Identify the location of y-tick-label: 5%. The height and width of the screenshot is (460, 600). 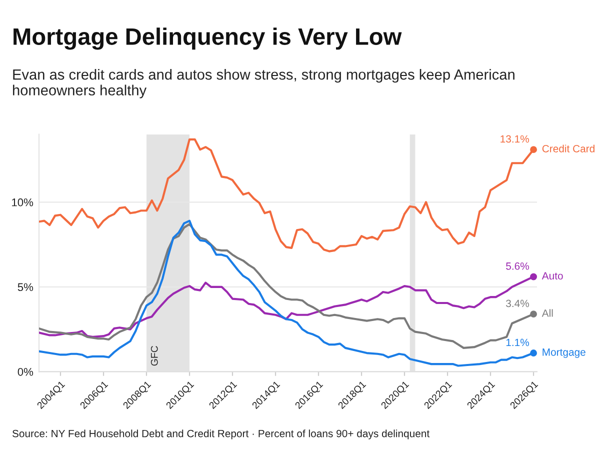
(26, 287).